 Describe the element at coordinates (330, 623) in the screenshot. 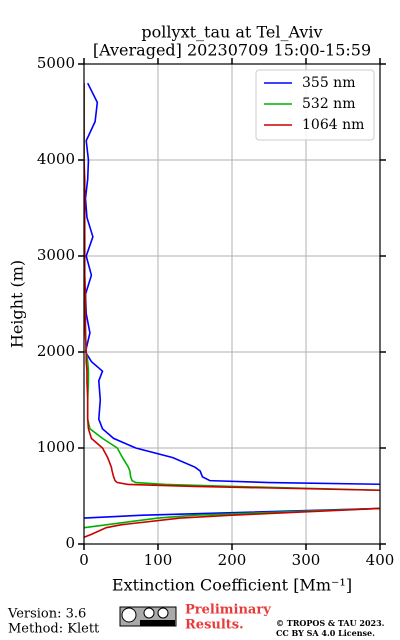

I see `copyright: © TROPOS & TAU 2023.` at that location.